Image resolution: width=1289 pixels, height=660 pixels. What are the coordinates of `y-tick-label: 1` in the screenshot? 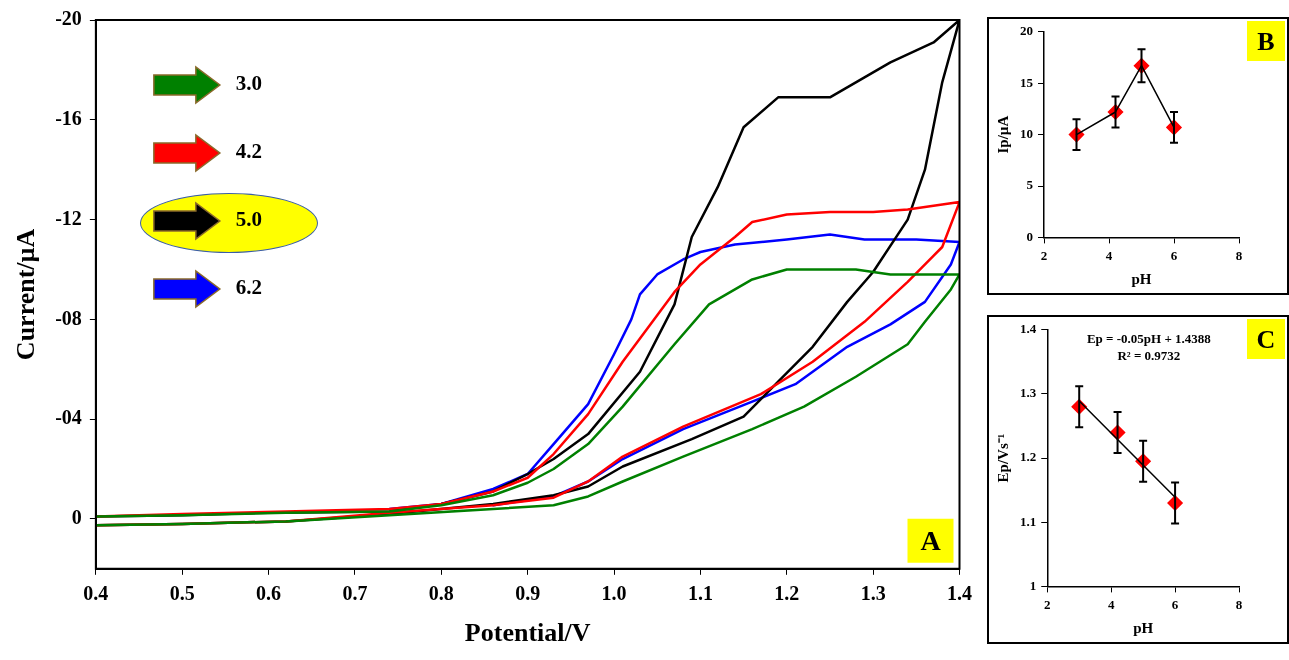 It's located at (1033, 585).